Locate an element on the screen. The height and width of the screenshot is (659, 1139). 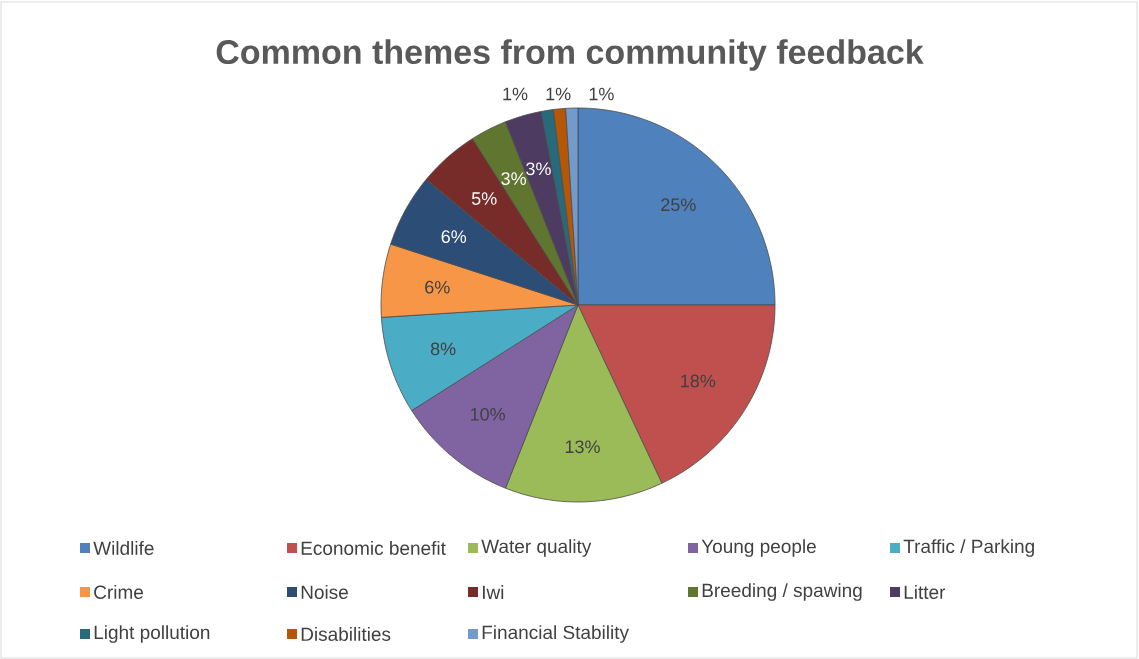
legend-label: Economic benefit is located at coordinates (373, 548).